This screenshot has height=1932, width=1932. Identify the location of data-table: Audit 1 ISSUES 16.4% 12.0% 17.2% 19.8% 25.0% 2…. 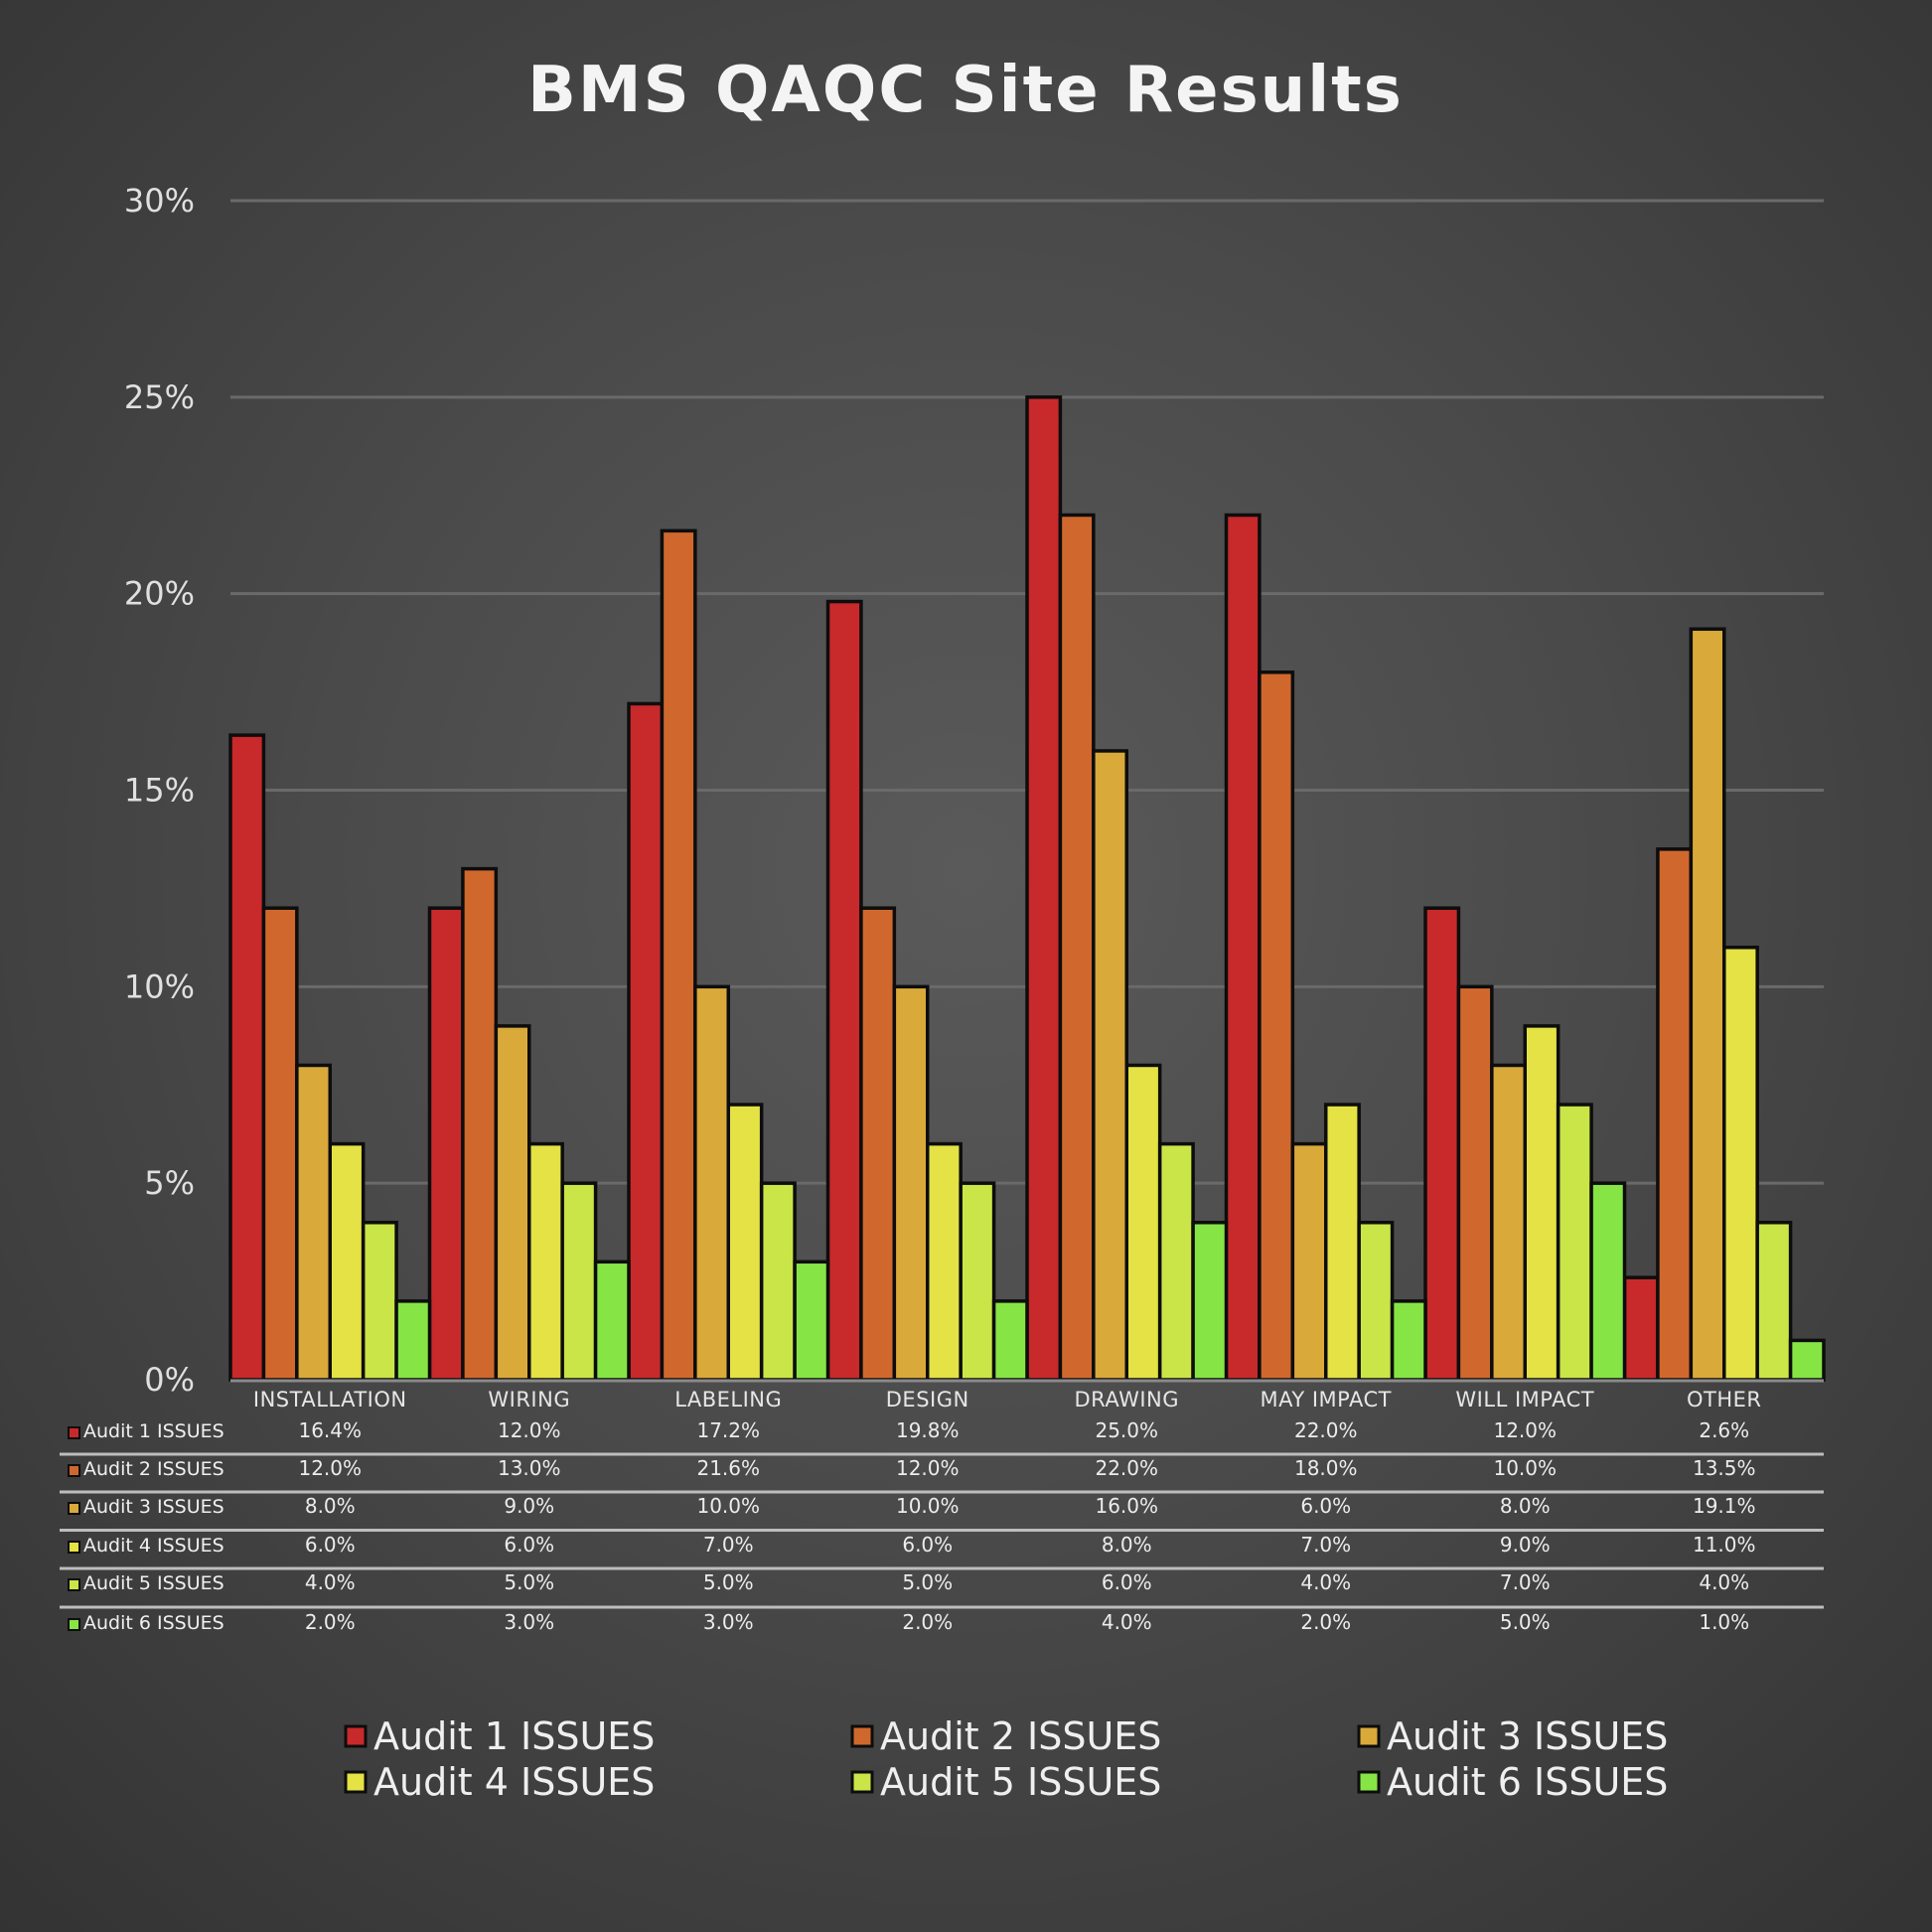
(942, 1526).